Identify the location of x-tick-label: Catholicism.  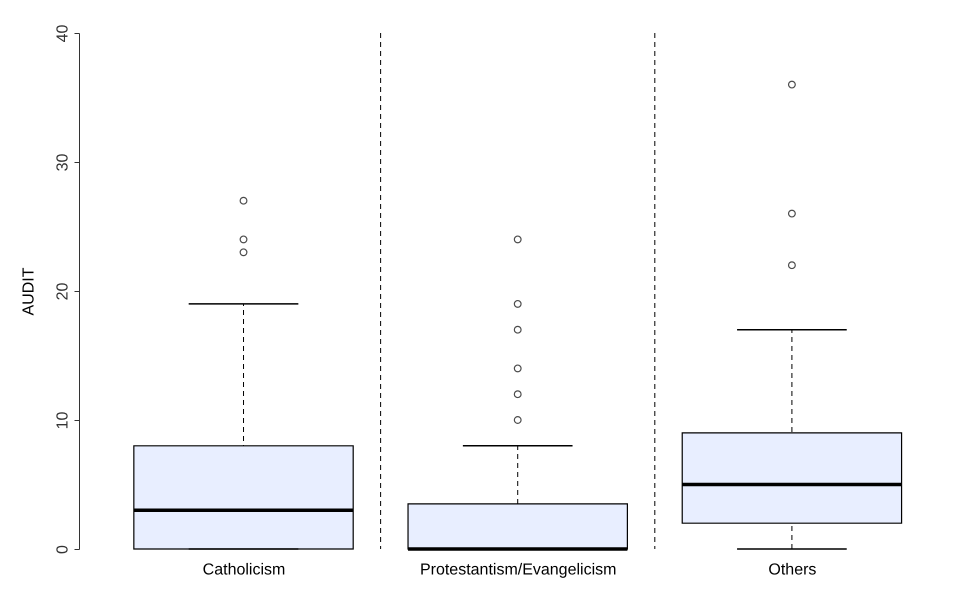
(244, 570).